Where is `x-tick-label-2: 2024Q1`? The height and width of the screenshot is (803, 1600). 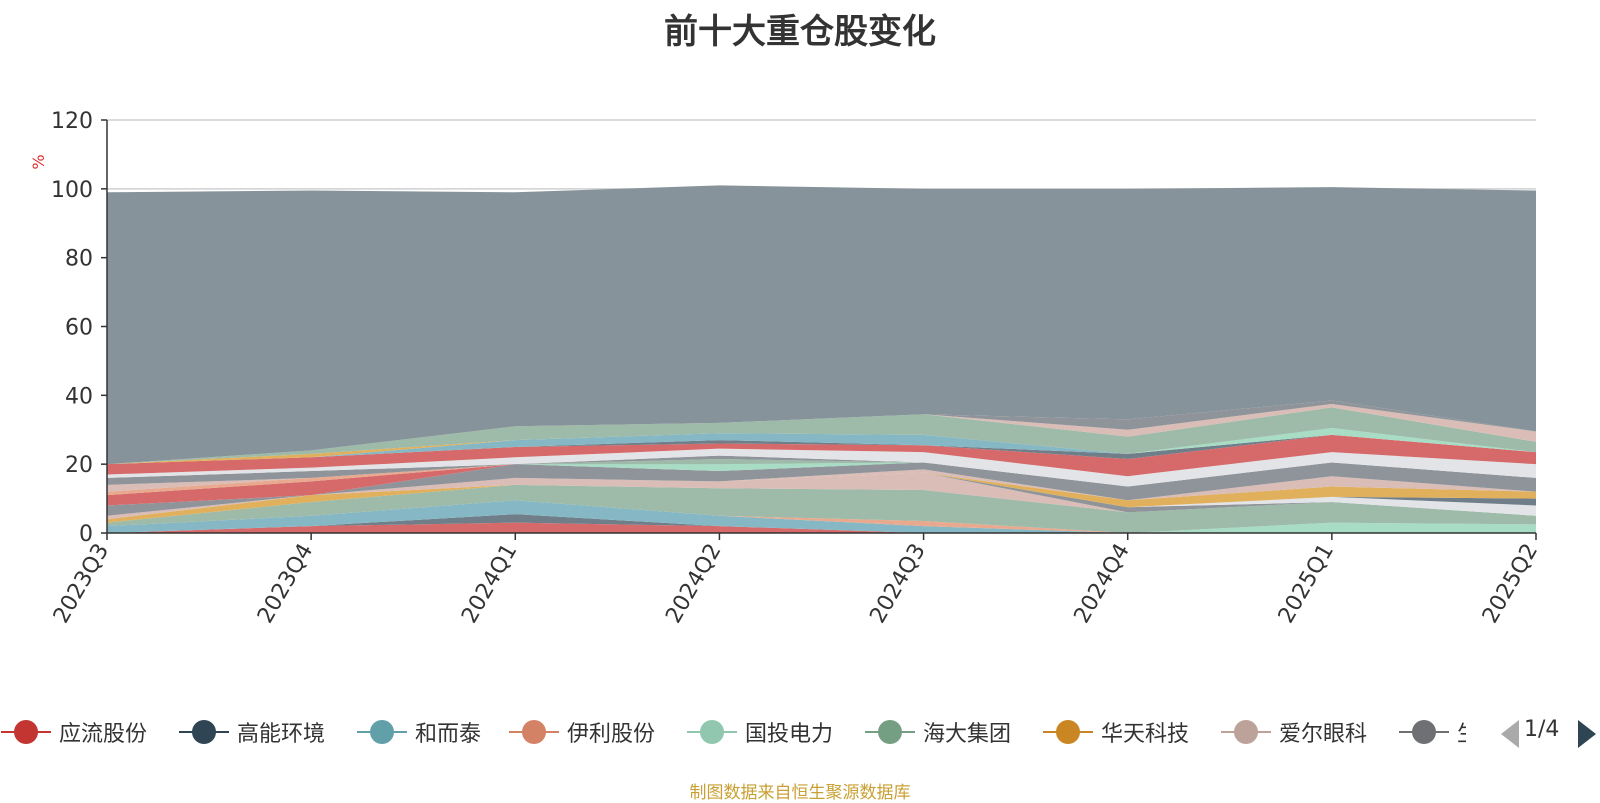 x-tick-label-2: 2024Q1 is located at coordinates (489, 584).